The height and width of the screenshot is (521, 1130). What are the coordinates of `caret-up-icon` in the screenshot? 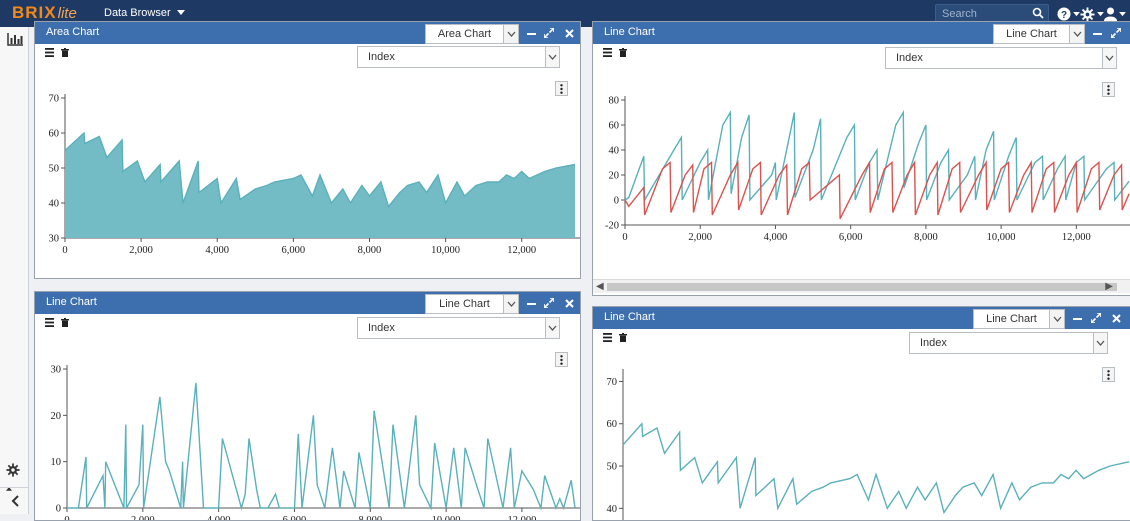 It's located at (9, 489).